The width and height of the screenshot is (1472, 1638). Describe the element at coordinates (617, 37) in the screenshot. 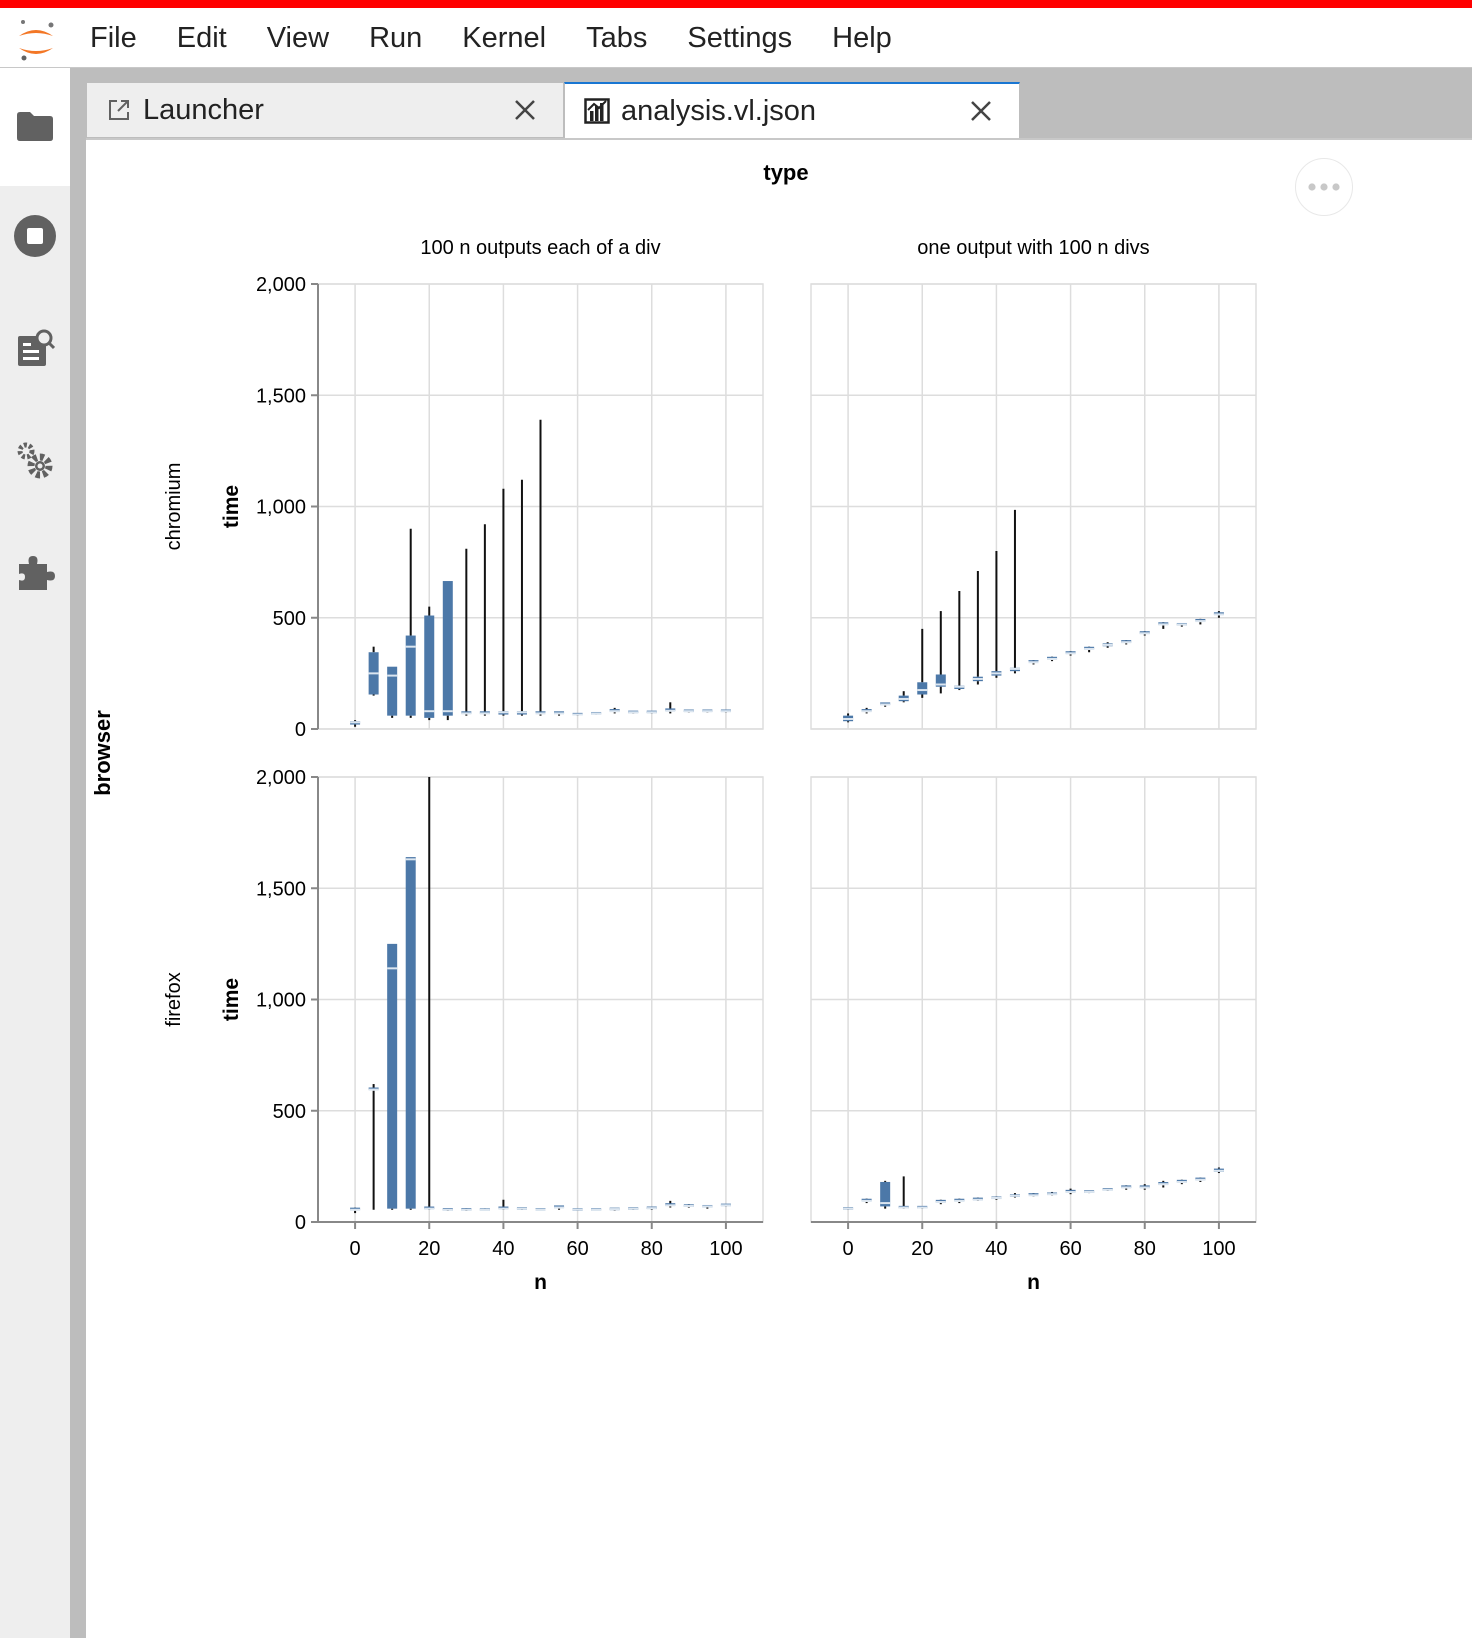

I see `menu-tabs: Tabs` at that location.